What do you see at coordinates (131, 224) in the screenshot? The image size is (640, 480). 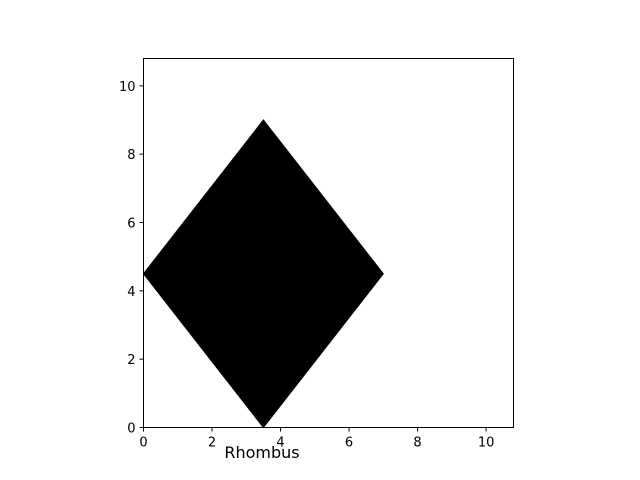 I see `y-tick-label: 6` at bounding box center [131, 224].